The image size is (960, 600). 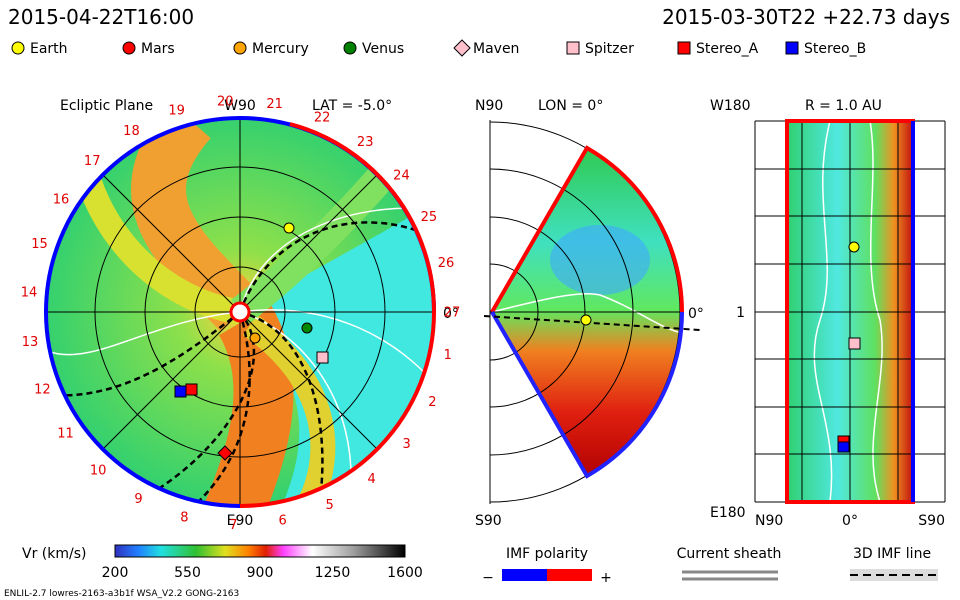 I want to click on imf-label: IMF polarity, so click(x=547, y=554).